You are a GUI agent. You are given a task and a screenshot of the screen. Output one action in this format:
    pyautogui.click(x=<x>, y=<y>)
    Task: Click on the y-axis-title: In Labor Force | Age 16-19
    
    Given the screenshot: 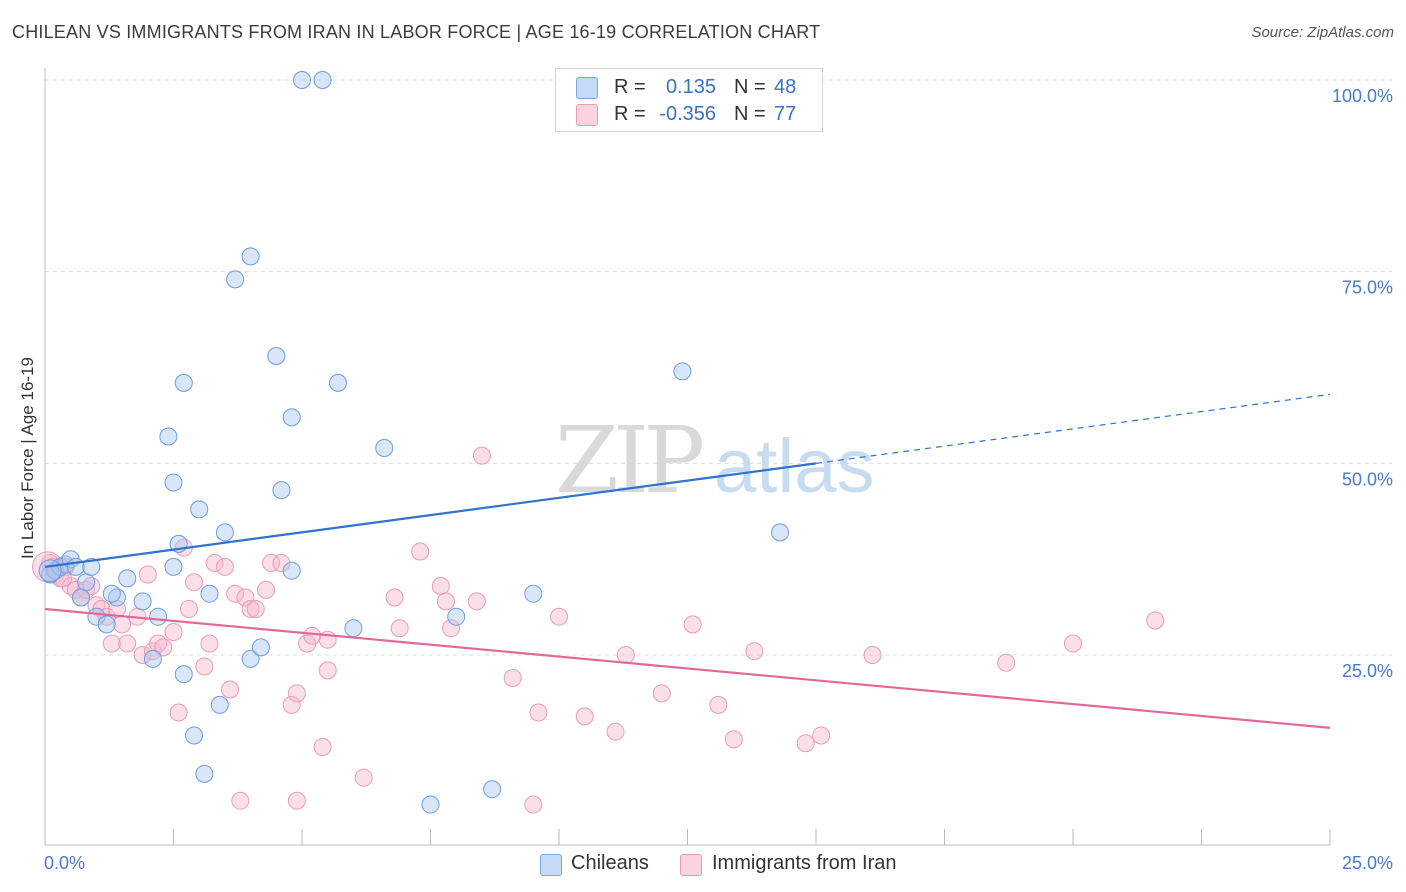 What is the action you would take?
    pyautogui.click(x=27, y=458)
    